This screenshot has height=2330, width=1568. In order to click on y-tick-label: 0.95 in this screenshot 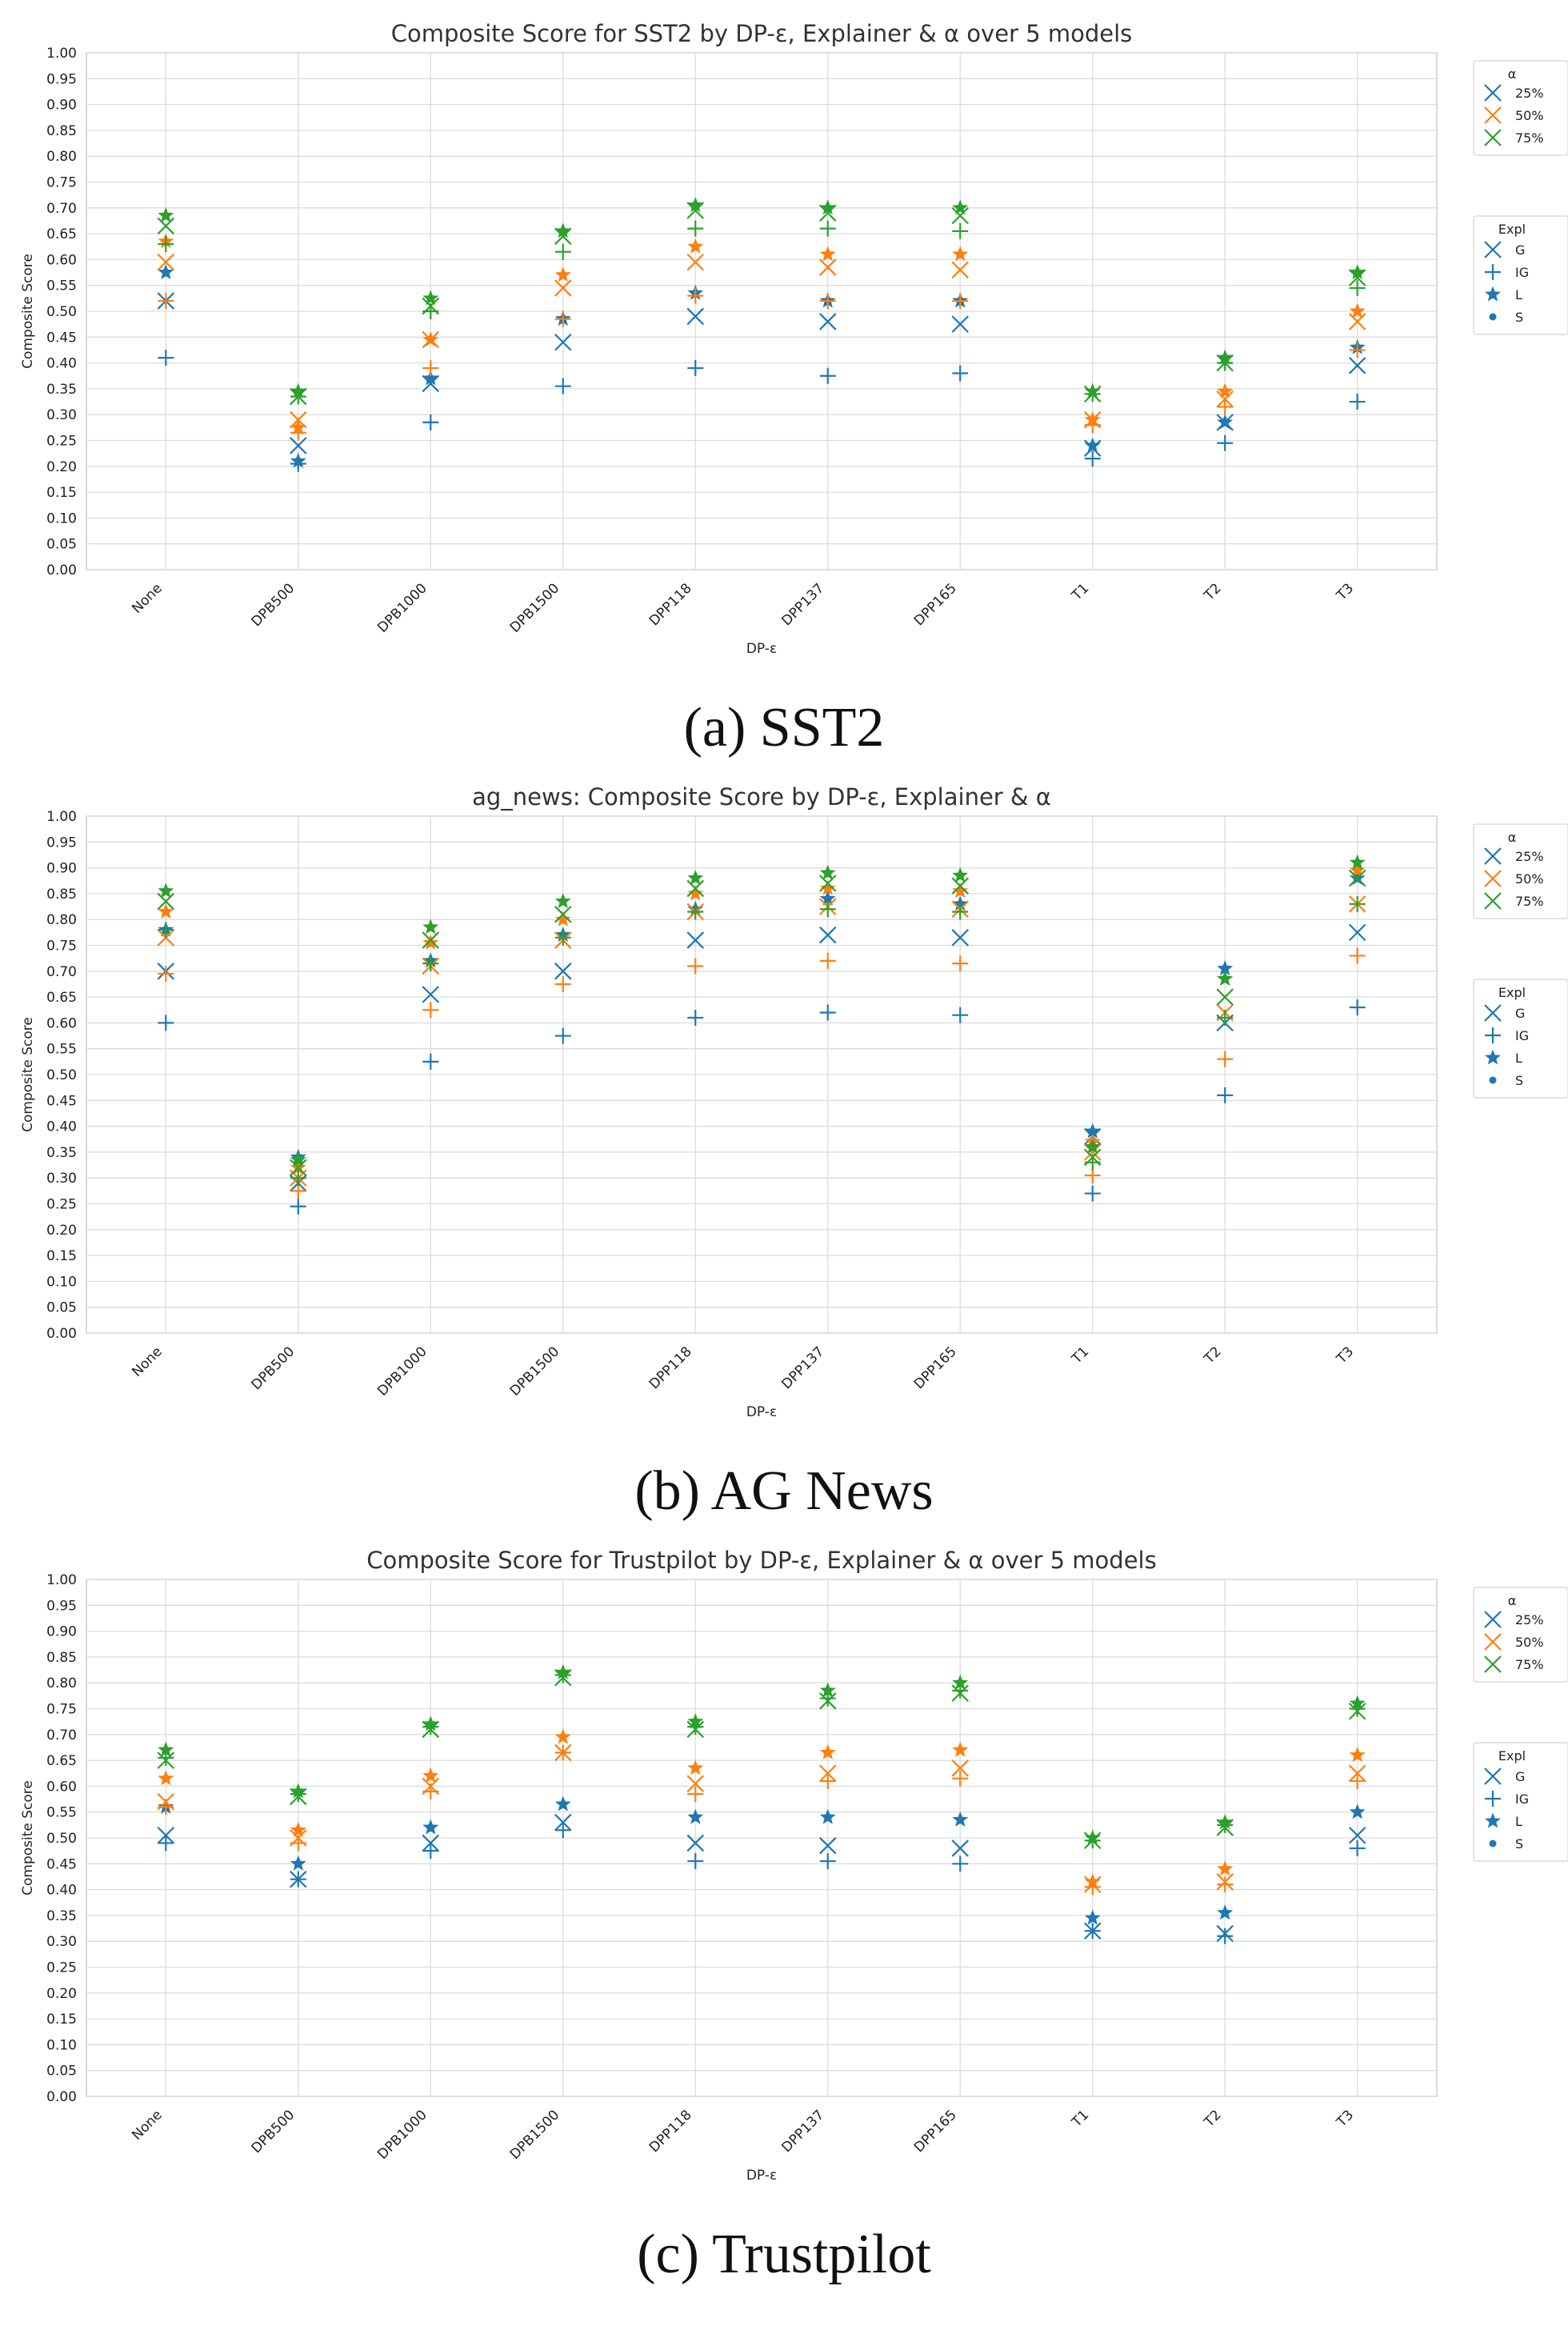, I will do `click(61, 79)`.